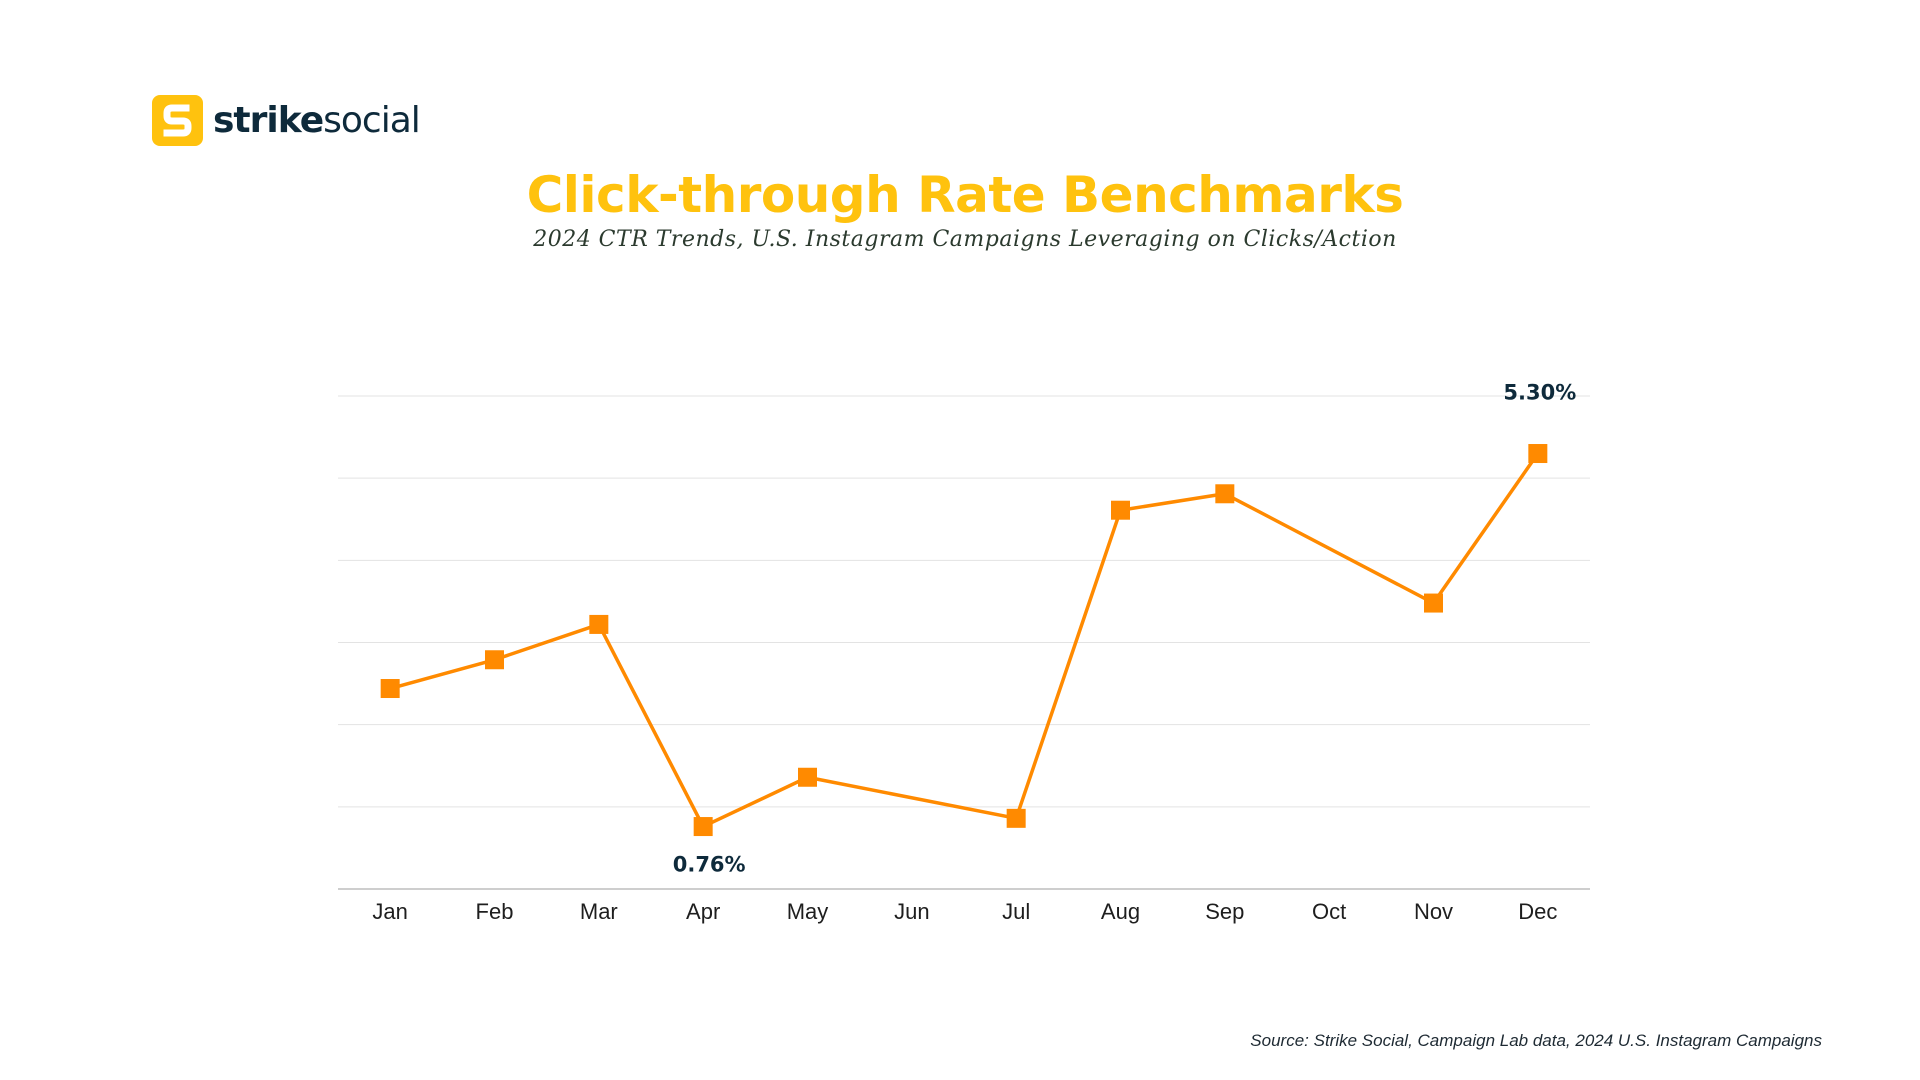 This screenshot has width=1920, height=1080. What do you see at coordinates (389, 911) in the screenshot?
I see `x-tick-label-jan: Jan` at bounding box center [389, 911].